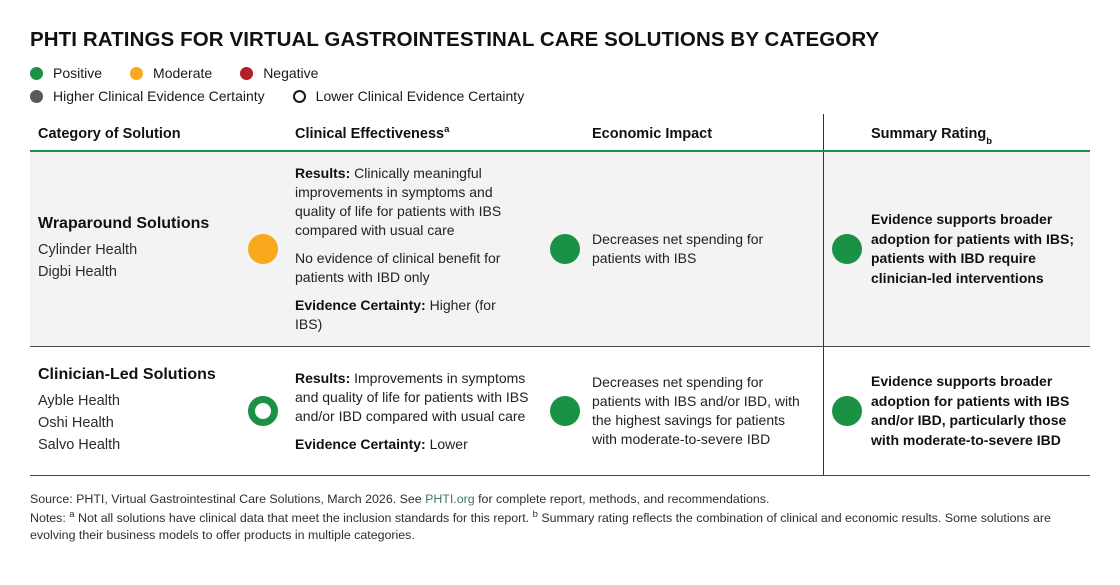 The width and height of the screenshot is (1120, 585). What do you see at coordinates (76, 423) in the screenshot?
I see `company-name: Oshi Health` at bounding box center [76, 423].